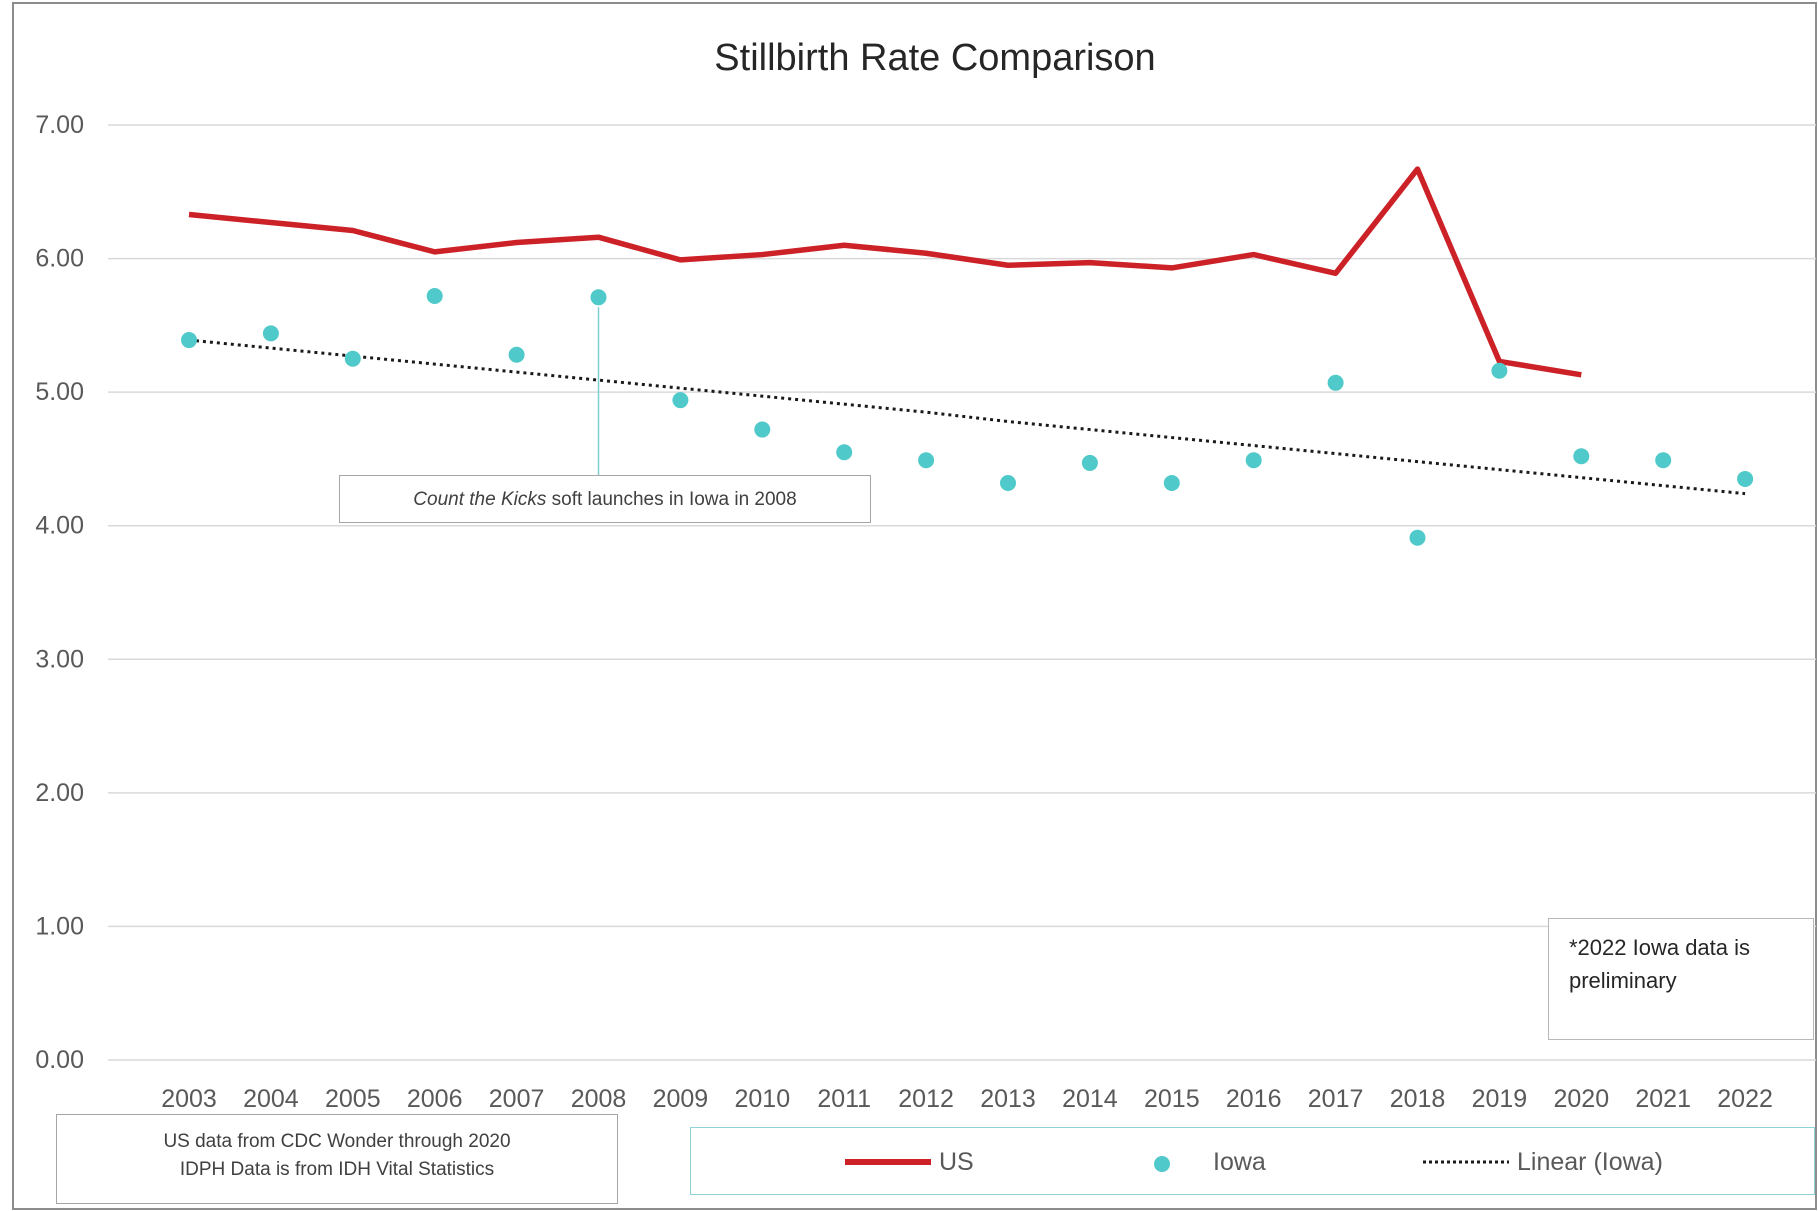 The width and height of the screenshot is (1818, 1211). I want to click on legend: US Iowa Linear (Iowa), so click(1252, 1161).